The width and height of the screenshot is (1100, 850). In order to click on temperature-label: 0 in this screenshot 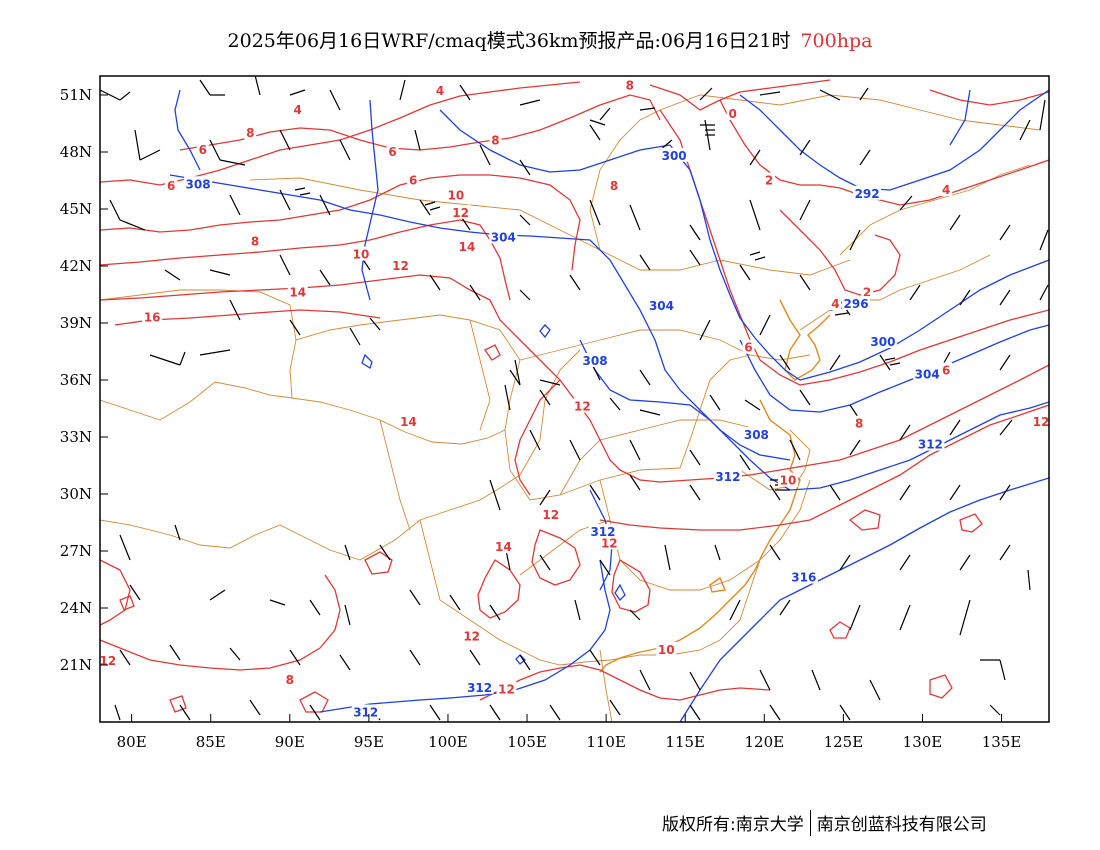, I will do `click(732, 114)`.